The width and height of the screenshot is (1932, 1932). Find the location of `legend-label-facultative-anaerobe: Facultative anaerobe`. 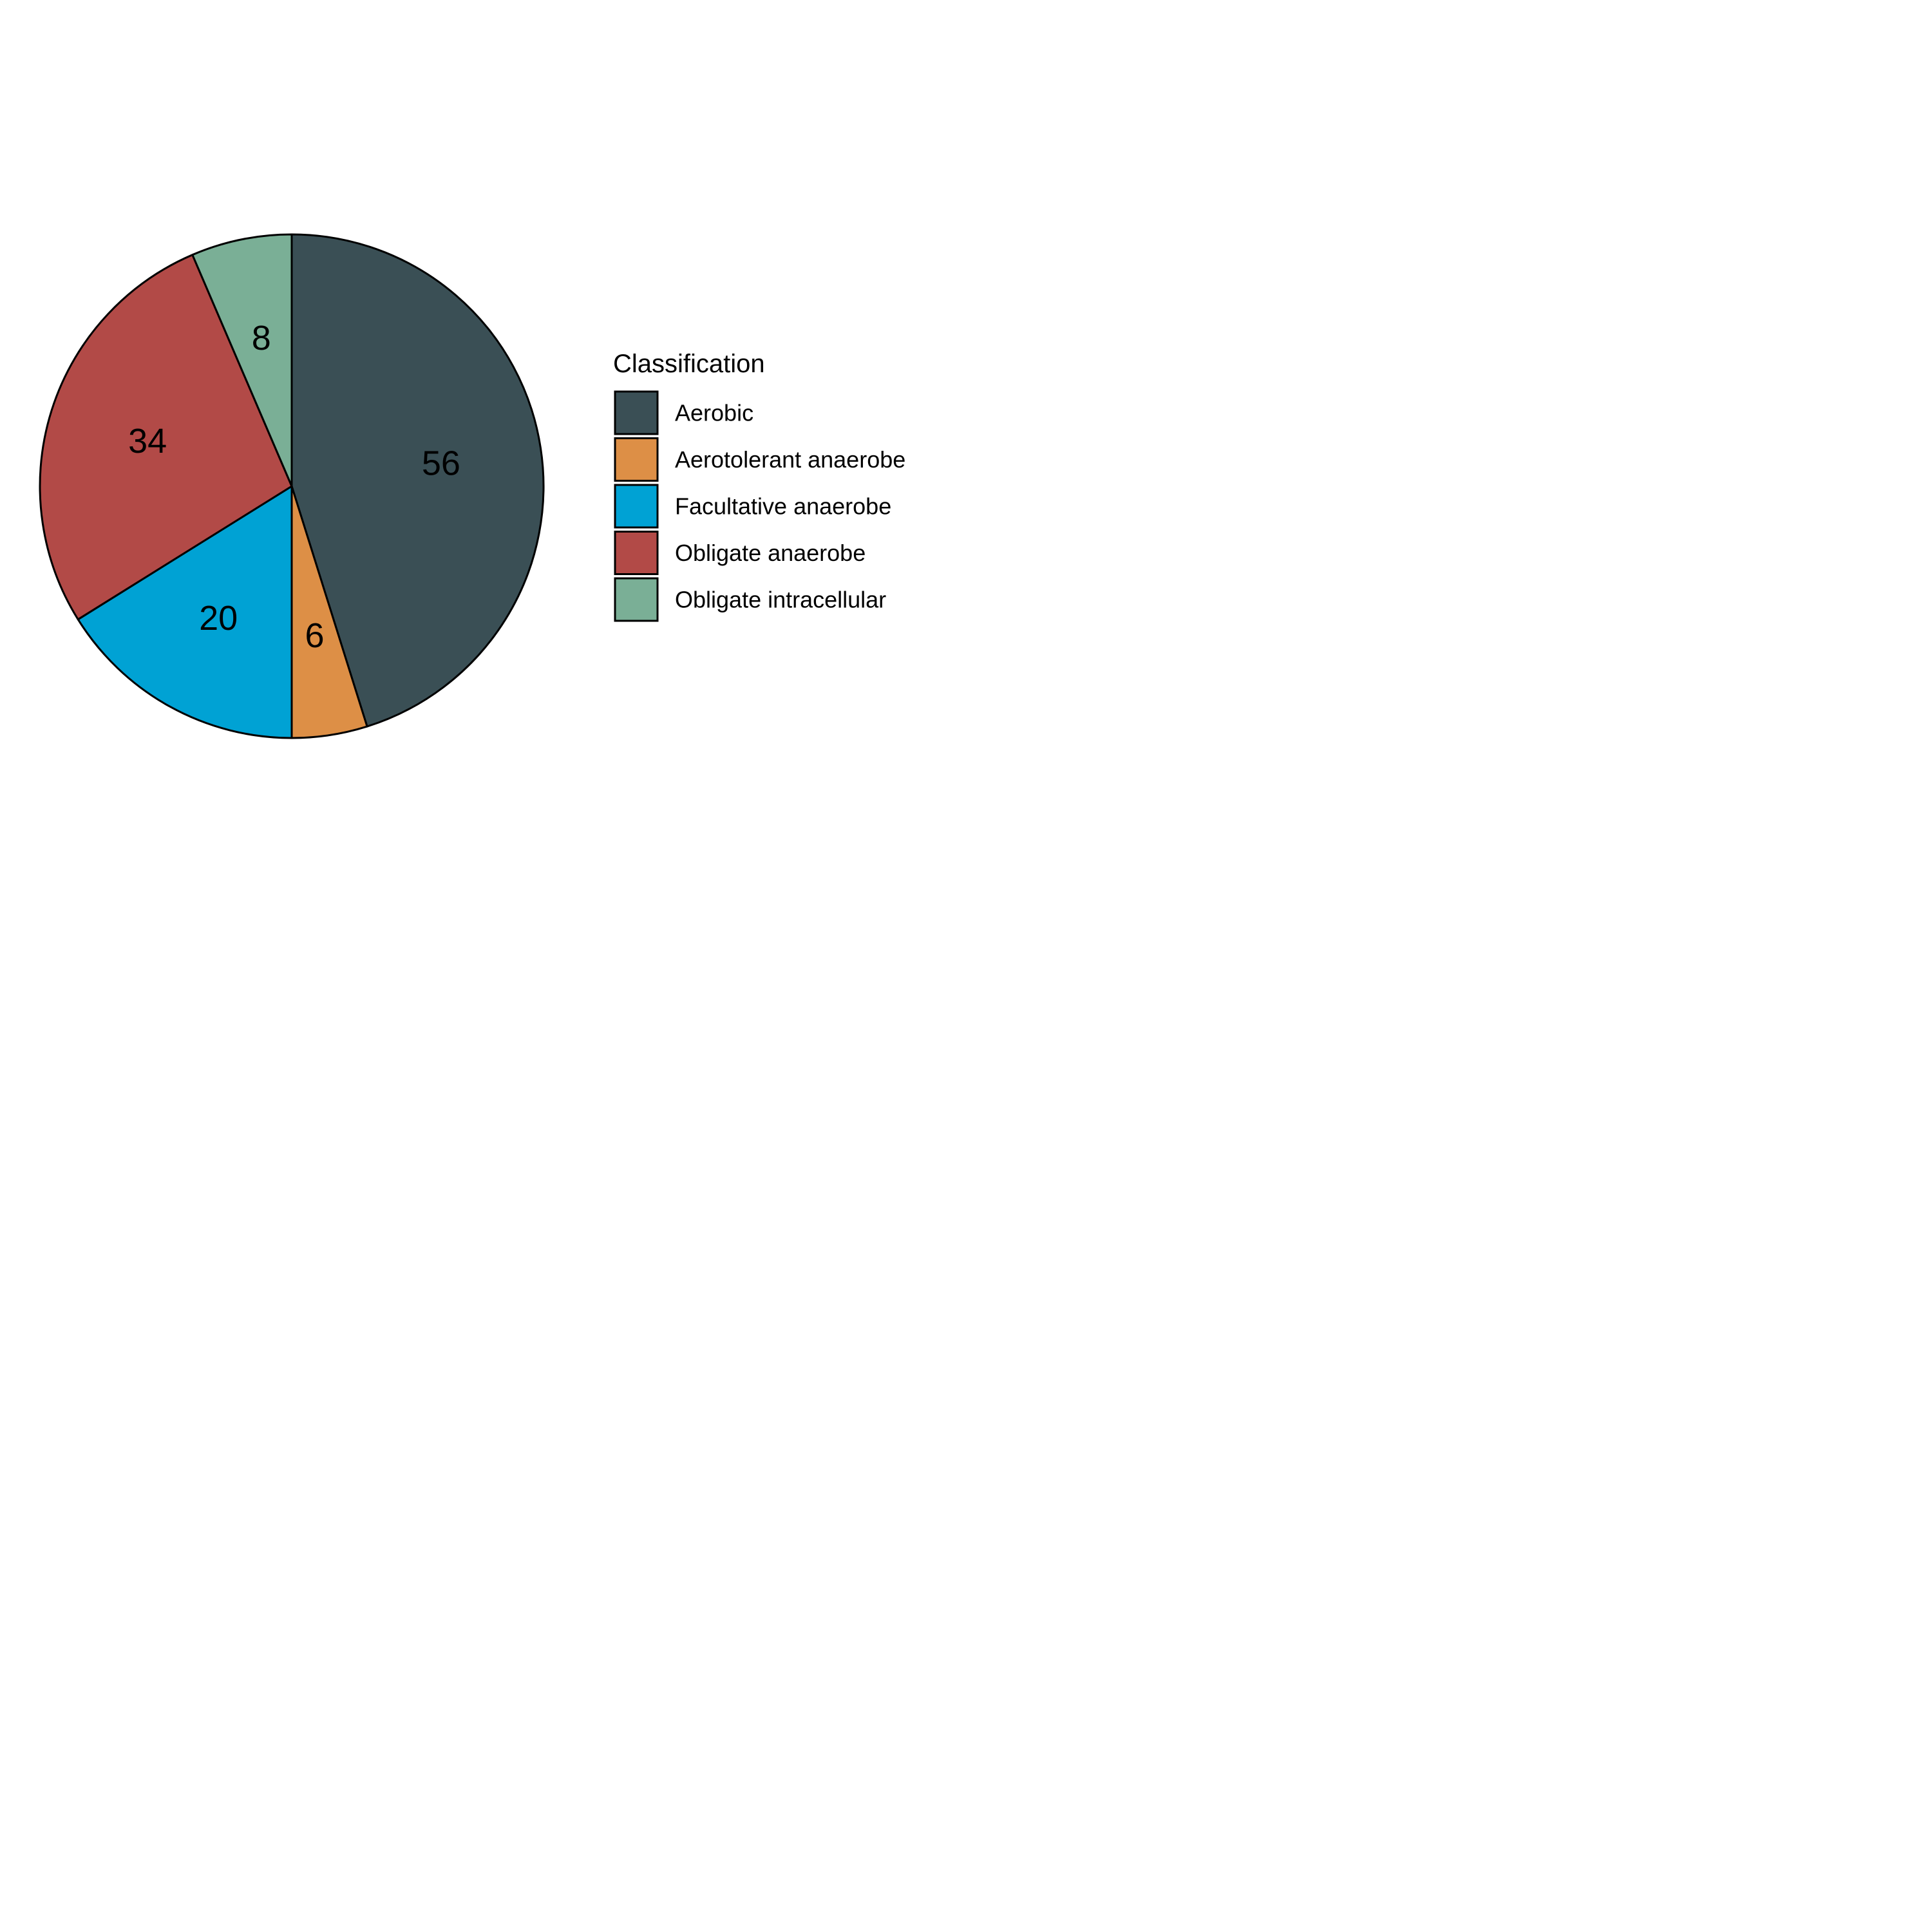

legend-label-facultative-anaerobe: Facultative anaerobe is located at coordinates (783, 507).